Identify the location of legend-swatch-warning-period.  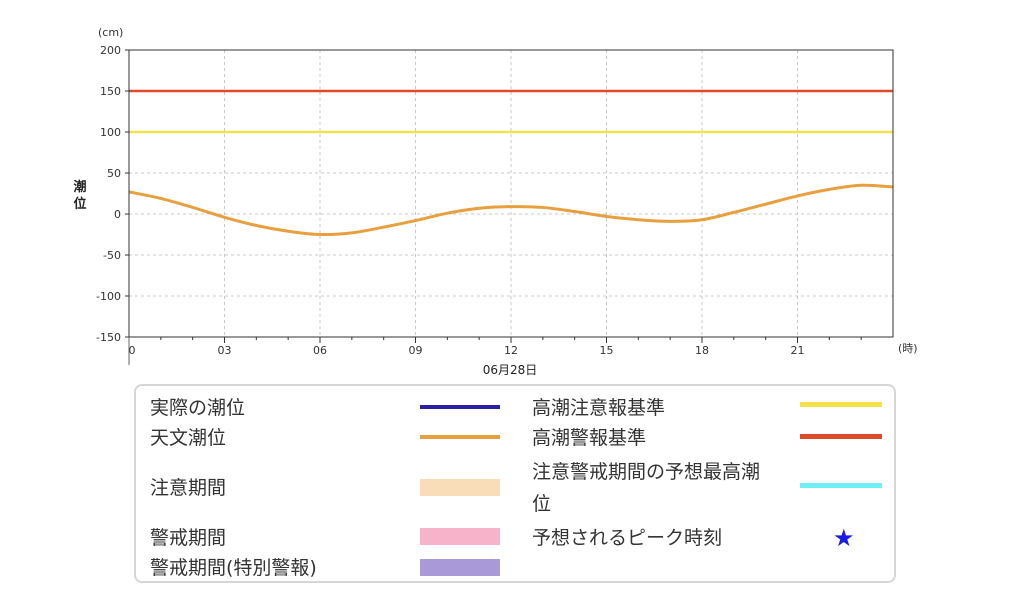
(460, 536).